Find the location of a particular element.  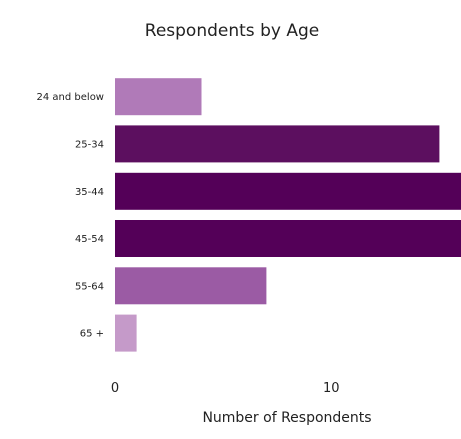

y-tick-label: 25-34 is located at coordinates (89, 144).